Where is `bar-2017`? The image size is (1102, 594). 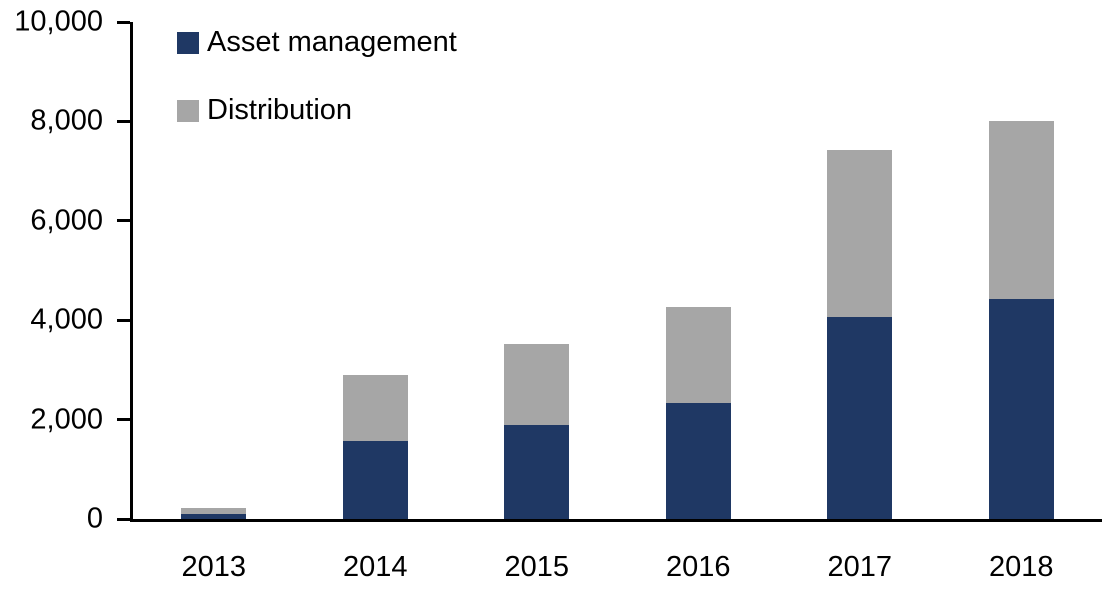 bar-2017 is located at coordinates (860, 334).